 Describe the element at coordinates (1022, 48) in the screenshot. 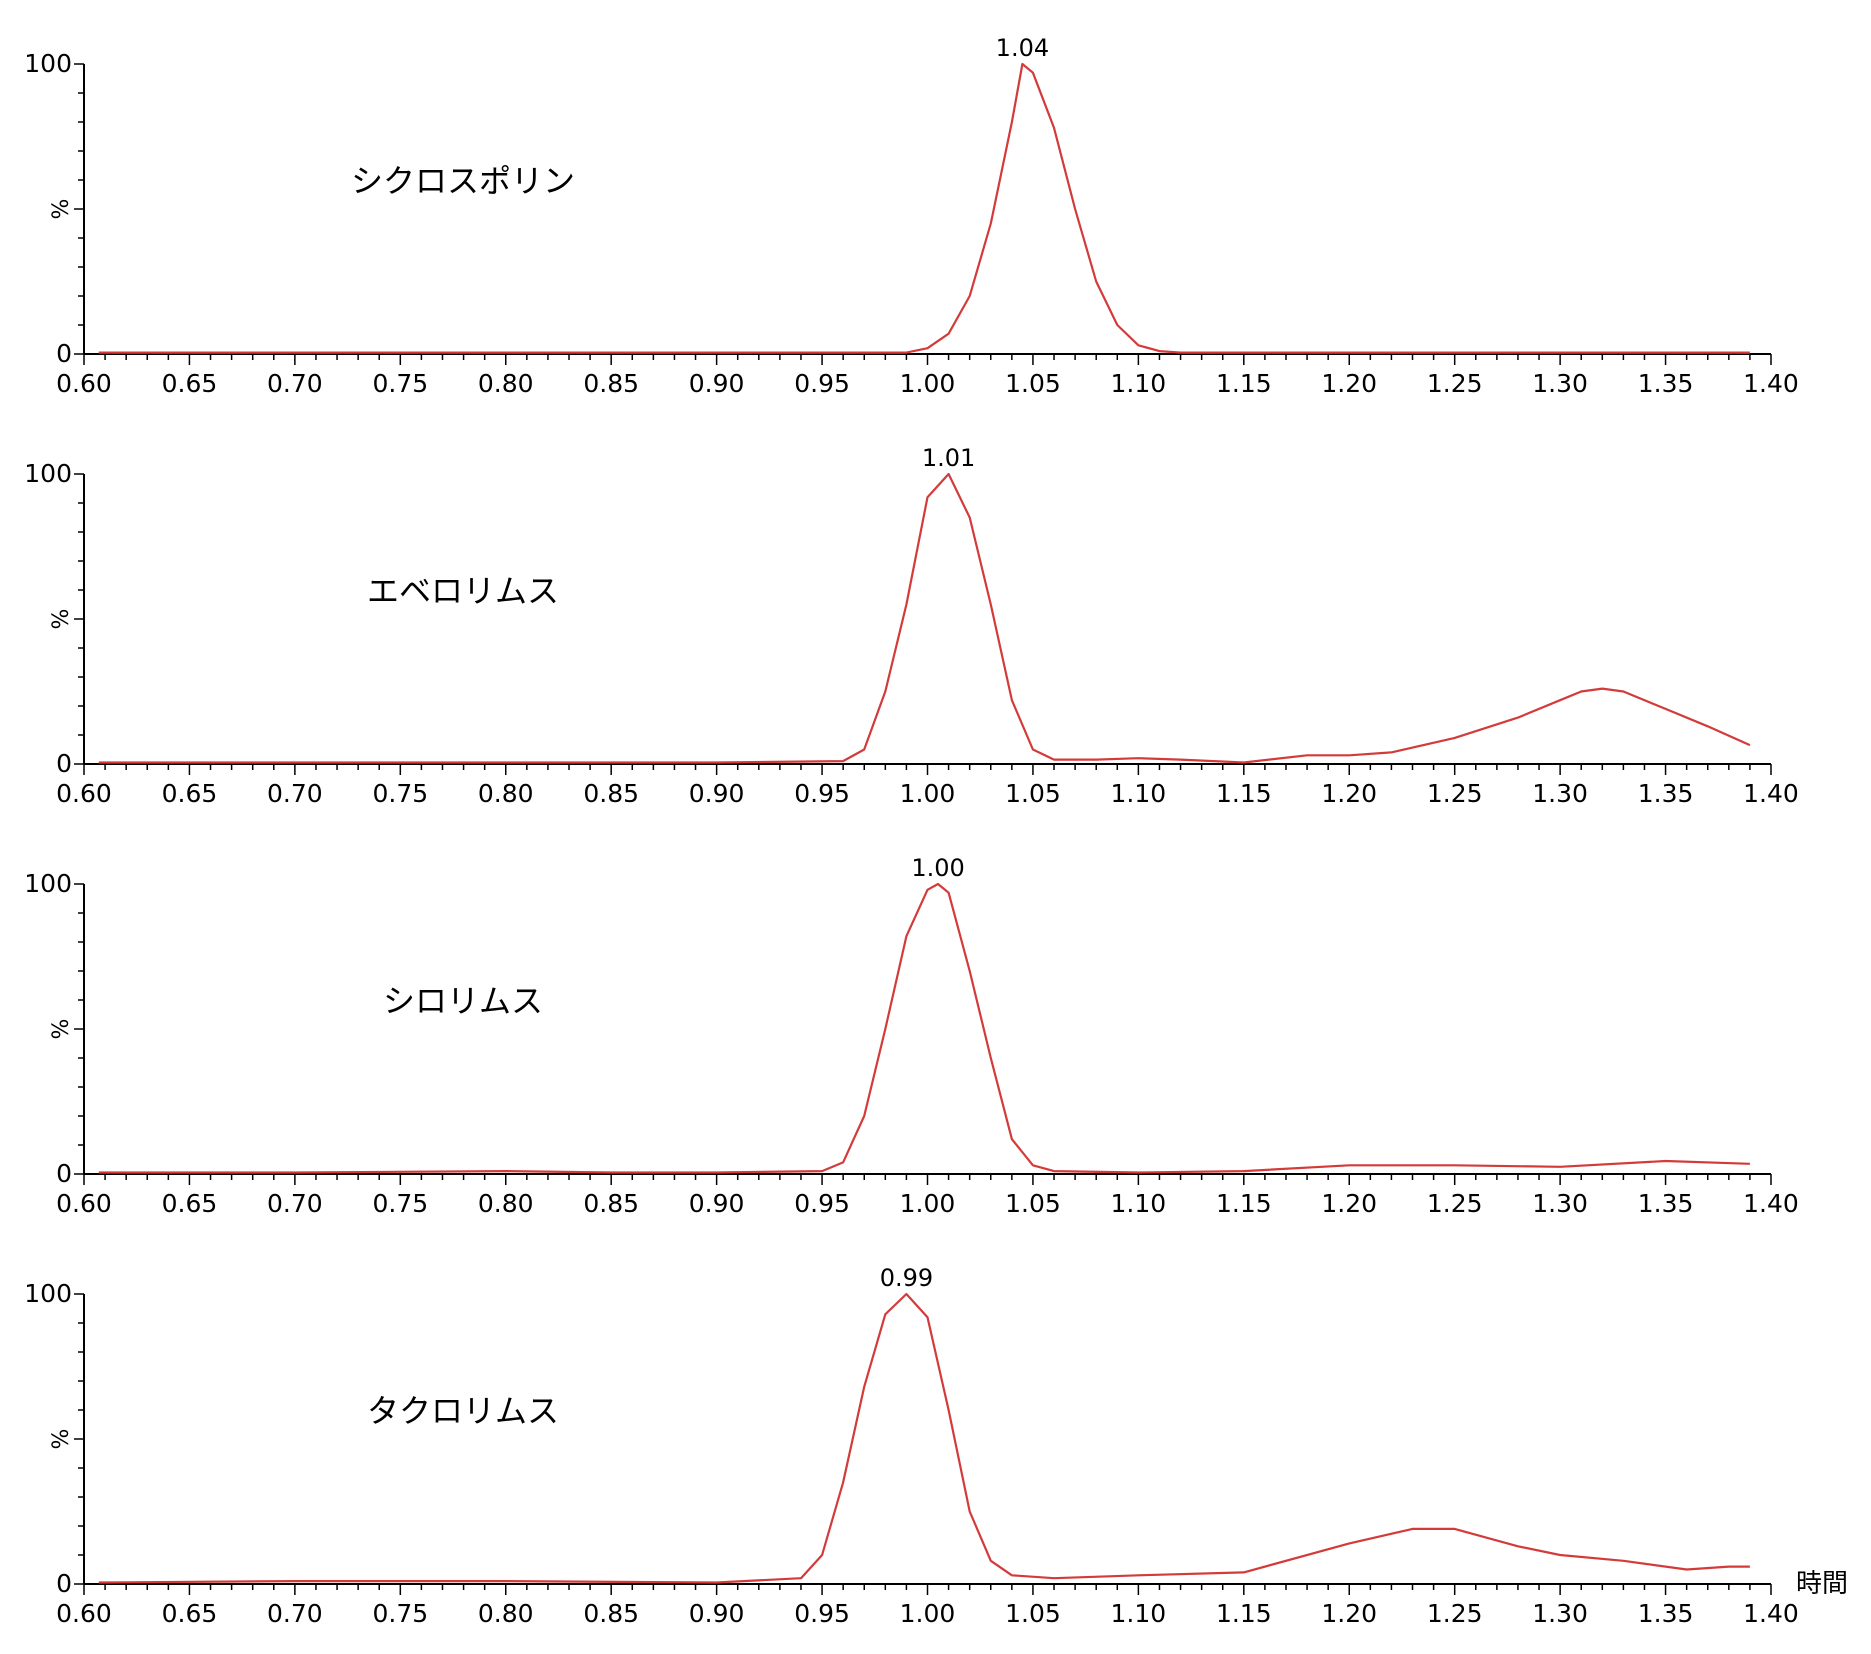

I see `peak-retention-label: 1.04` at that location.